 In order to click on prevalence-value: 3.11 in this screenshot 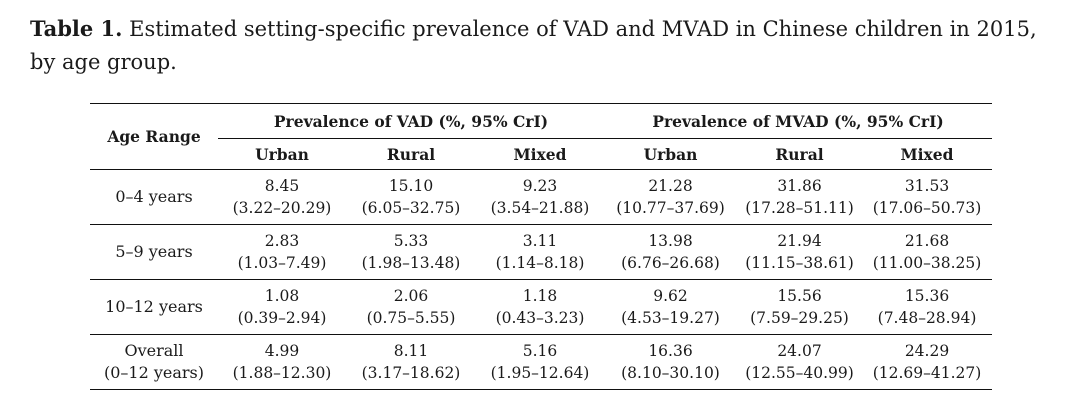, I will do `click(540, 241)`.